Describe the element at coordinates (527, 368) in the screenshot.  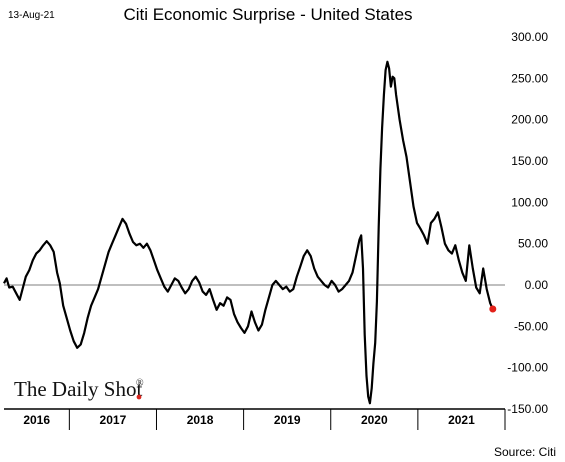
I see `y-tick-label: -100.00` at that location.